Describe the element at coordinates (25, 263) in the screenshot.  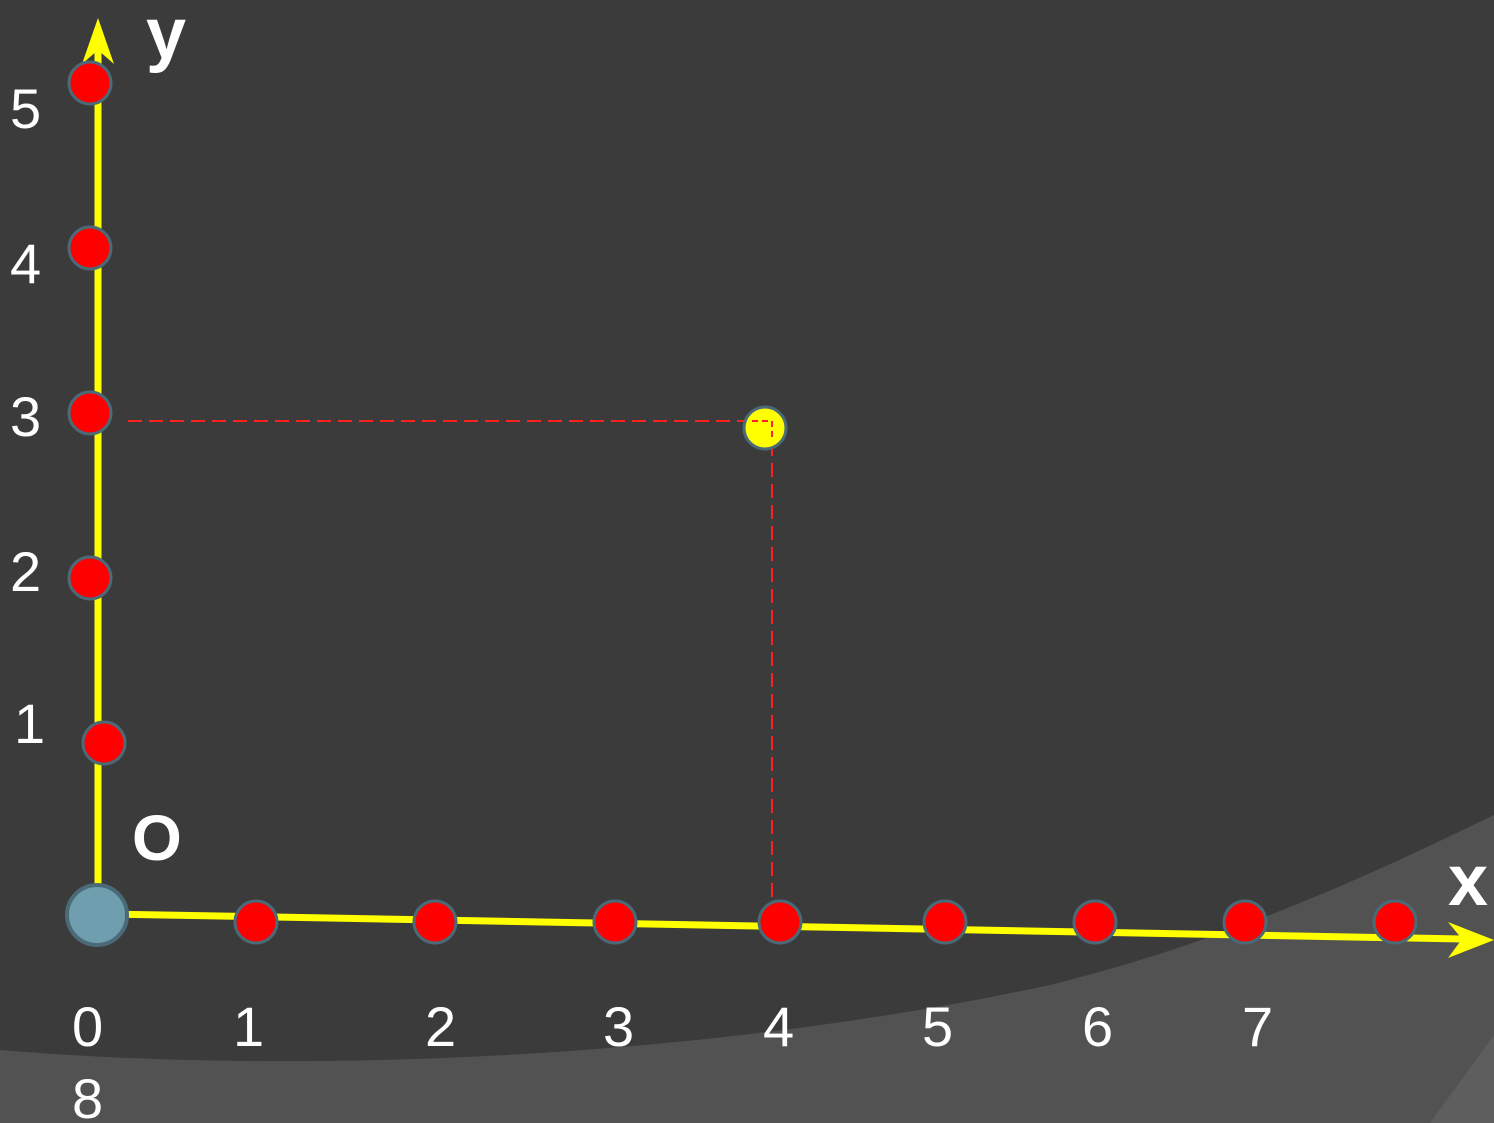
I see `y-tick-4: 4` at that location.